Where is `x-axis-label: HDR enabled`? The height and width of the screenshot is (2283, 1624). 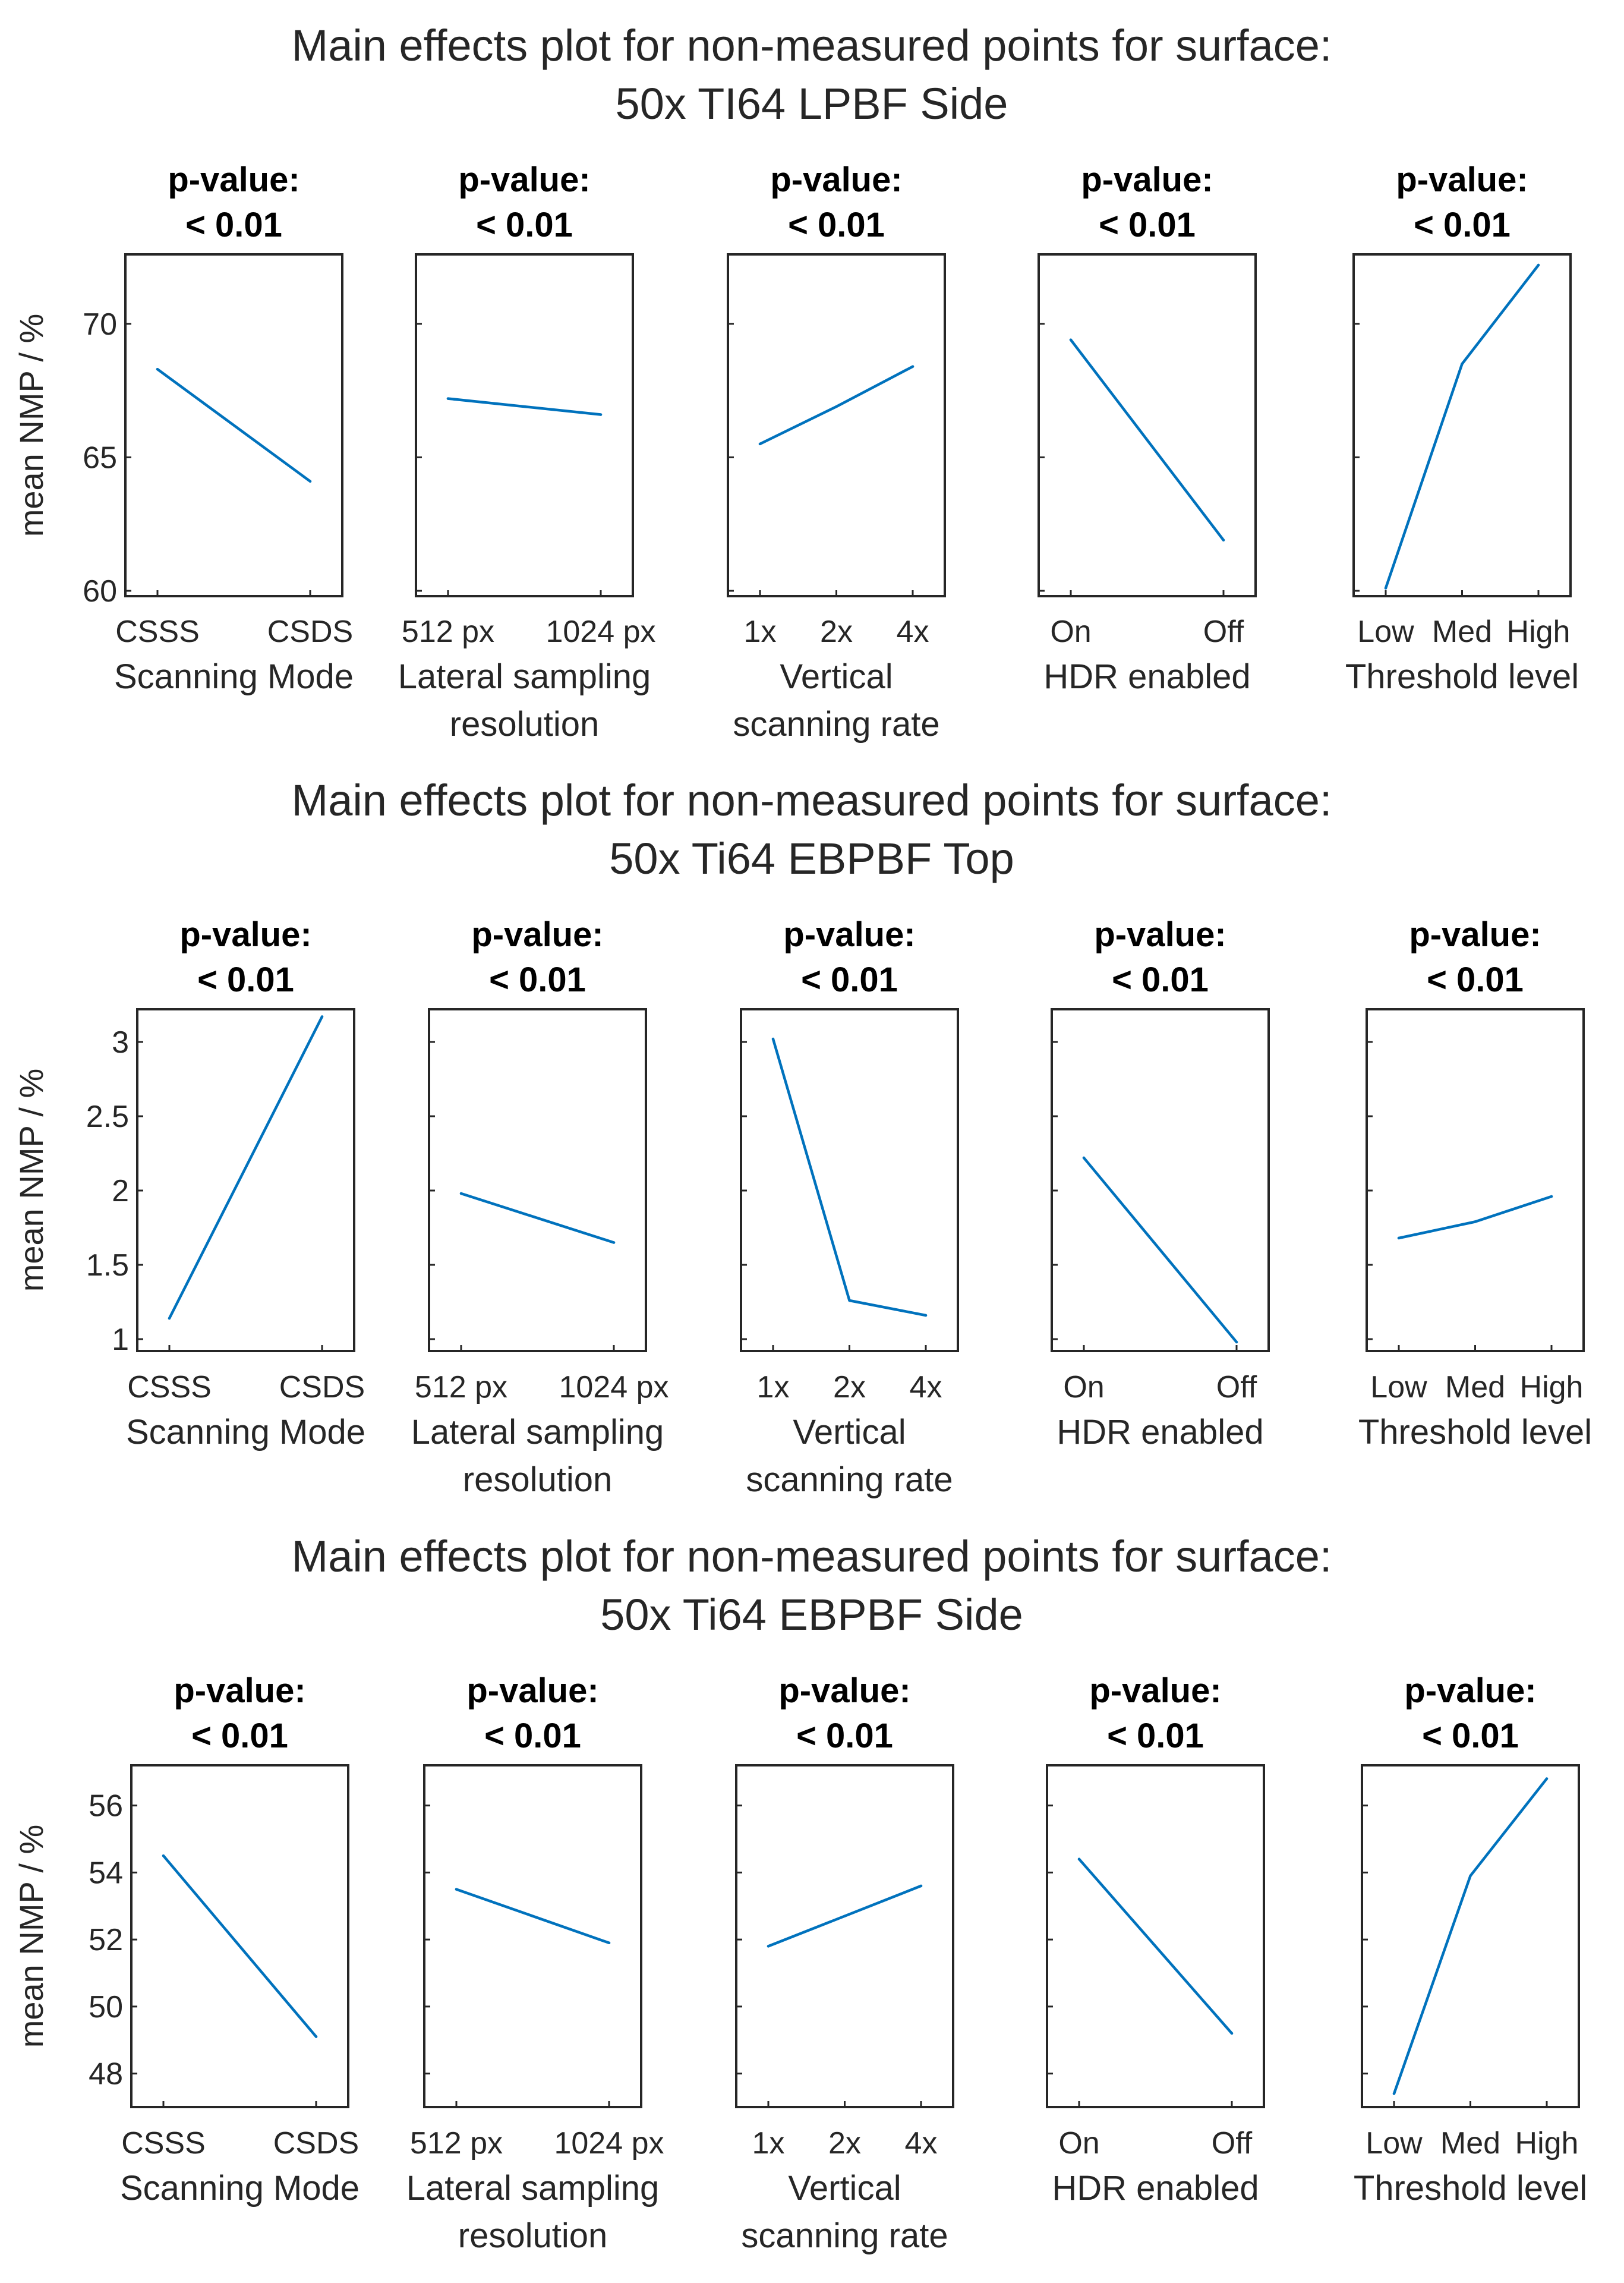
x-axis-label: HDR enabled is located at coordinates (1160, 1432).